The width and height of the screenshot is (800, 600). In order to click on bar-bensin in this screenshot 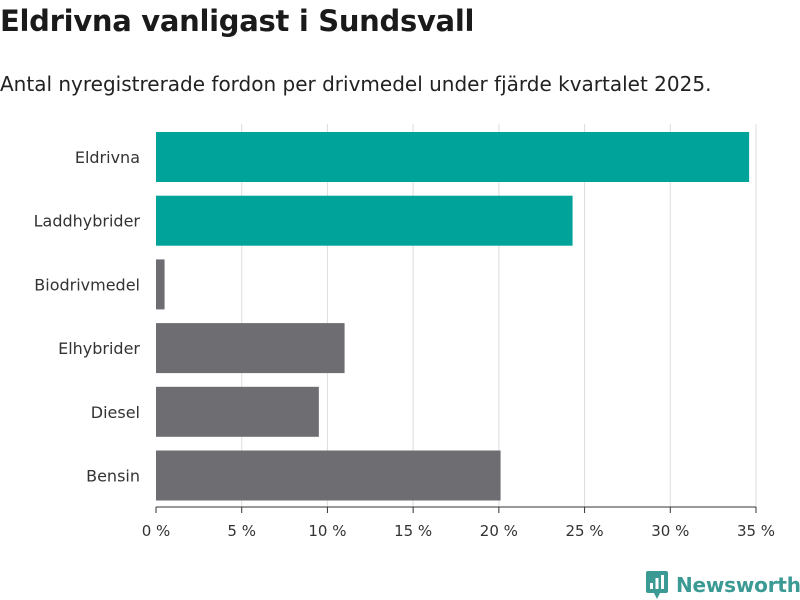, I will do `click(328, 475)`.